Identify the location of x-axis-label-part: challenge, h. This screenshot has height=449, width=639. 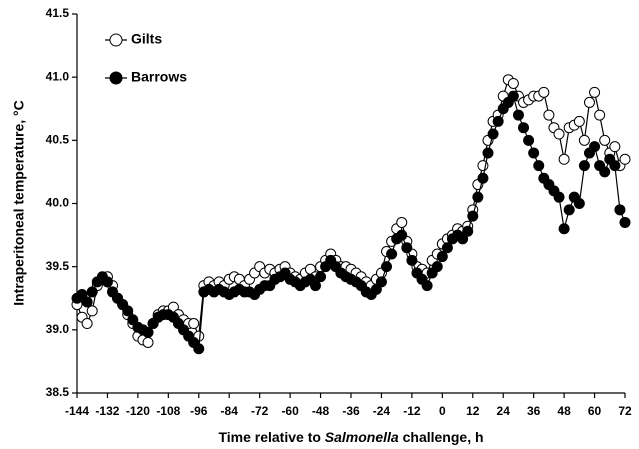
(441, 437).